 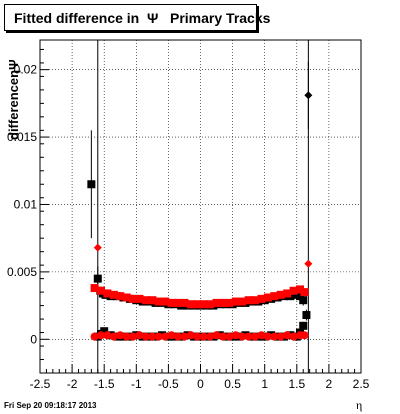 What do you see at coordinates (136, 384) in the screenshot?
I see `x-tick-label: -1` at bounding box center [136, 384].